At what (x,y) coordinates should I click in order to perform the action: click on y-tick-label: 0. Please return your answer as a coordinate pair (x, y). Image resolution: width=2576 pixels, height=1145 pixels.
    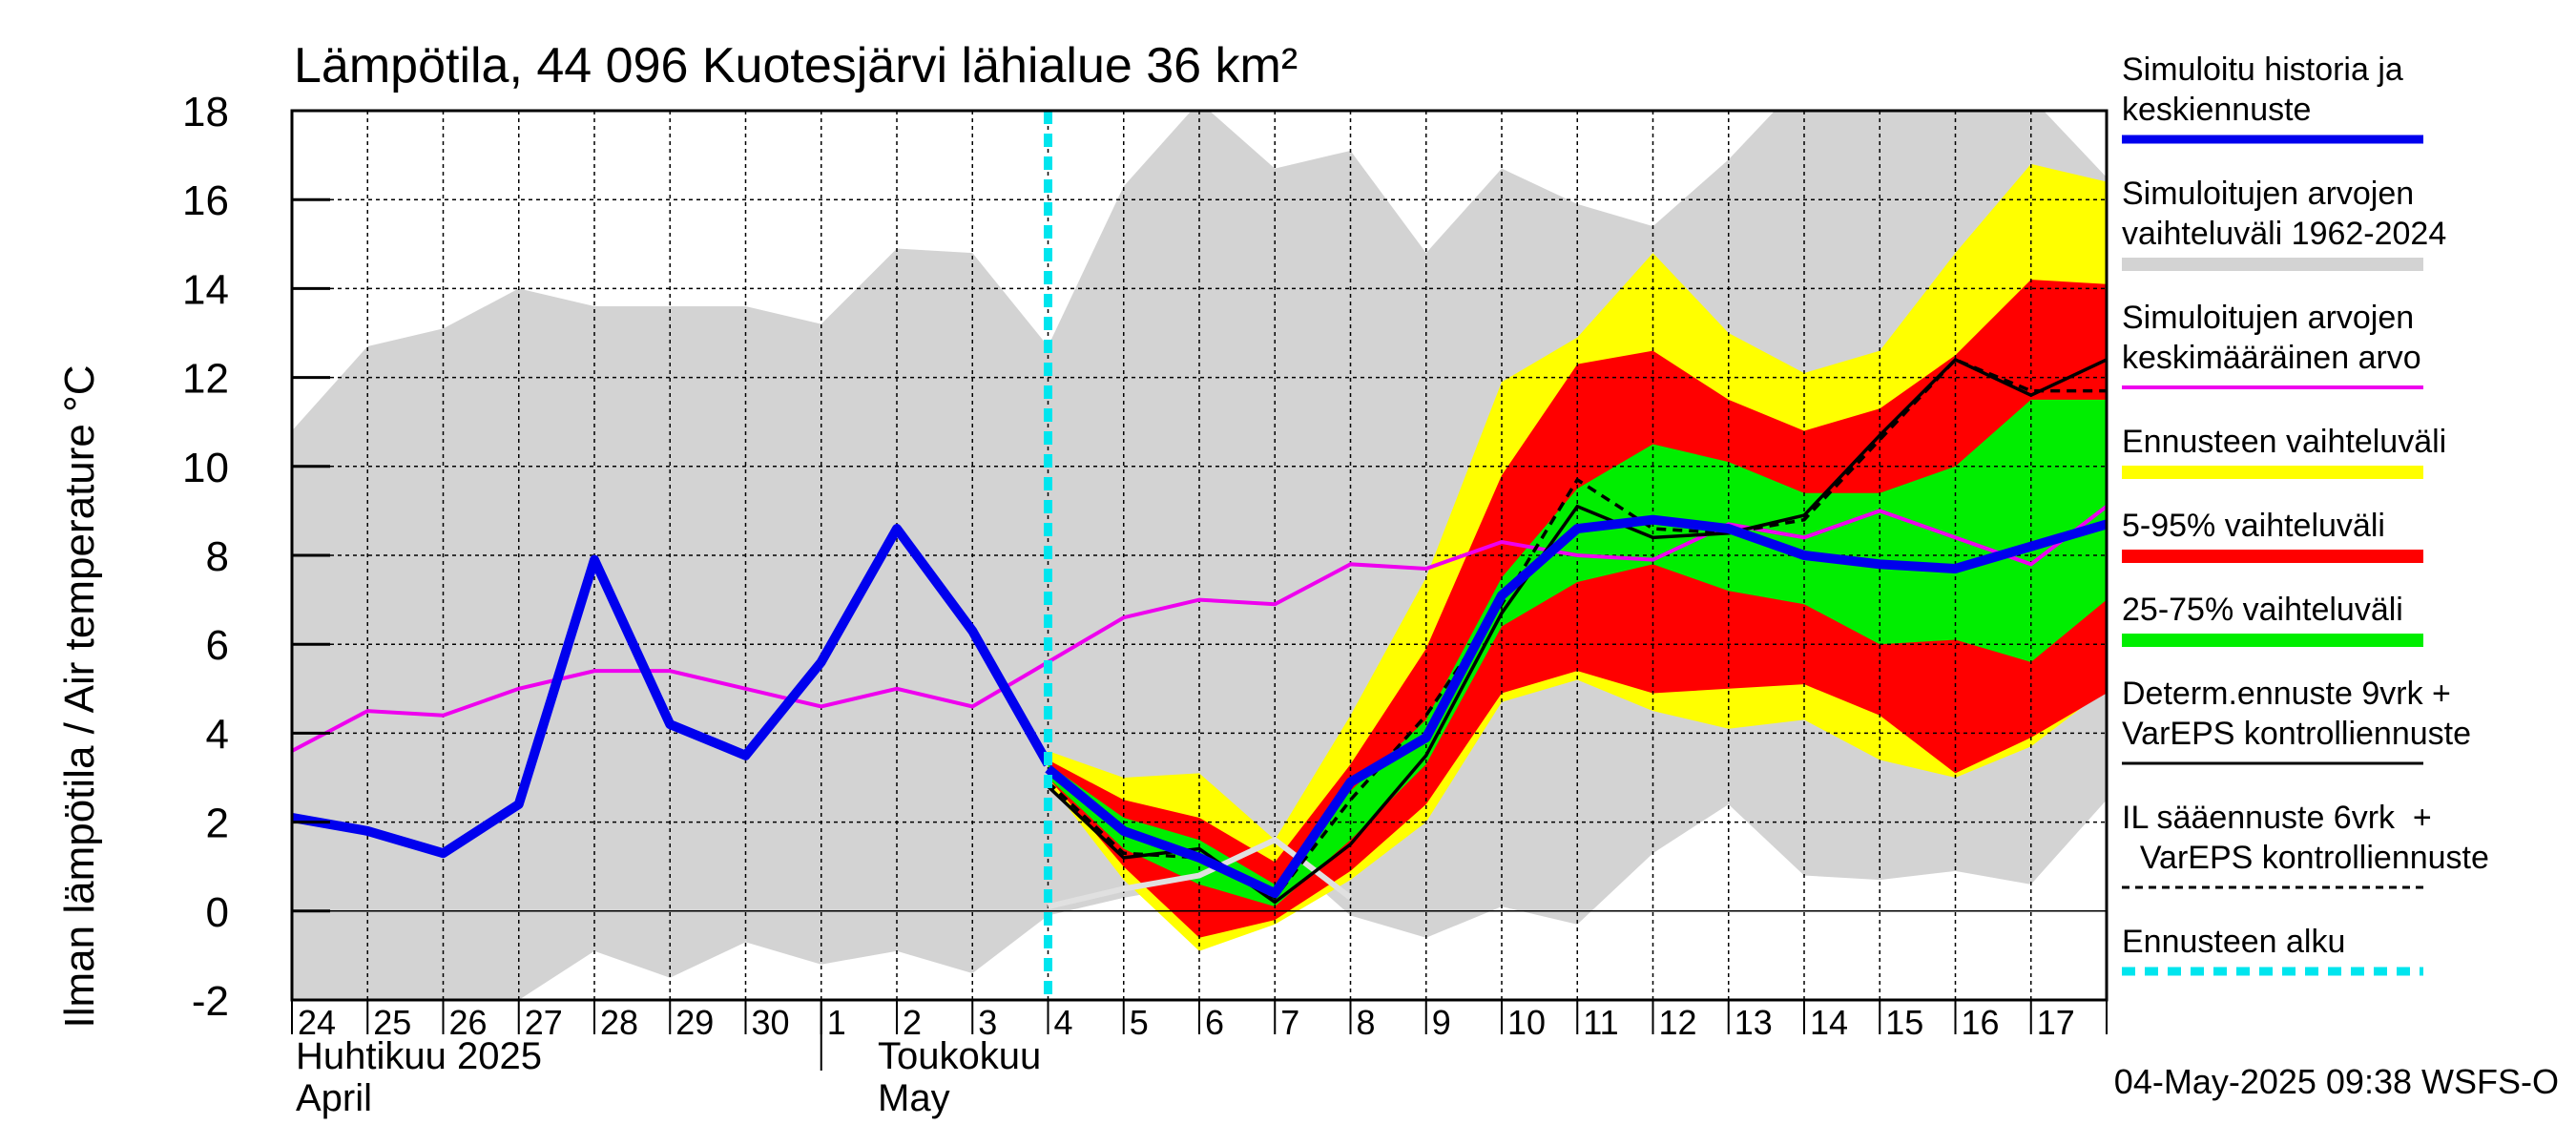
    Looking at the image, I should click on (217, 912).